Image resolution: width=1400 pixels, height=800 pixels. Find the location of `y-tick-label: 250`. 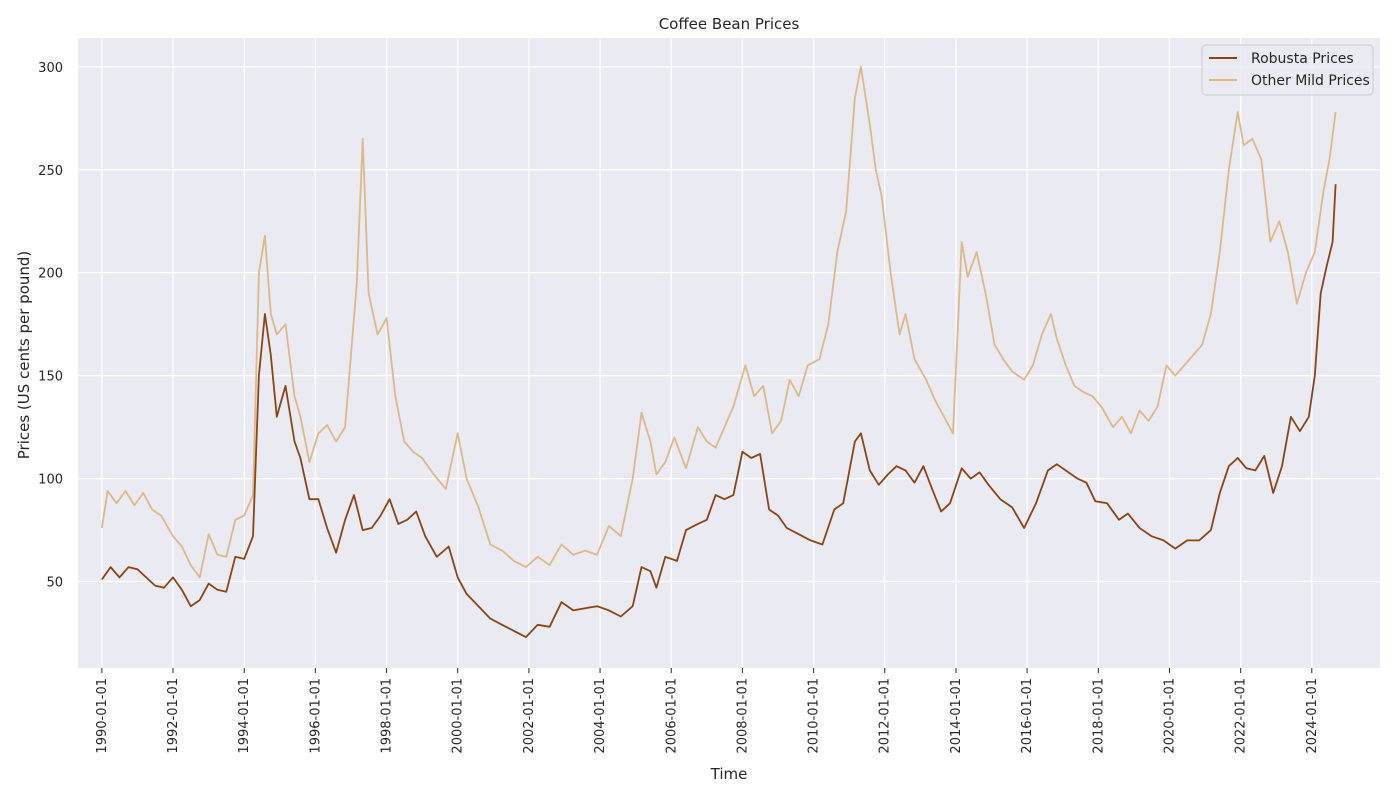

y-tick-label: 250 is located at coordinates (50, 171).